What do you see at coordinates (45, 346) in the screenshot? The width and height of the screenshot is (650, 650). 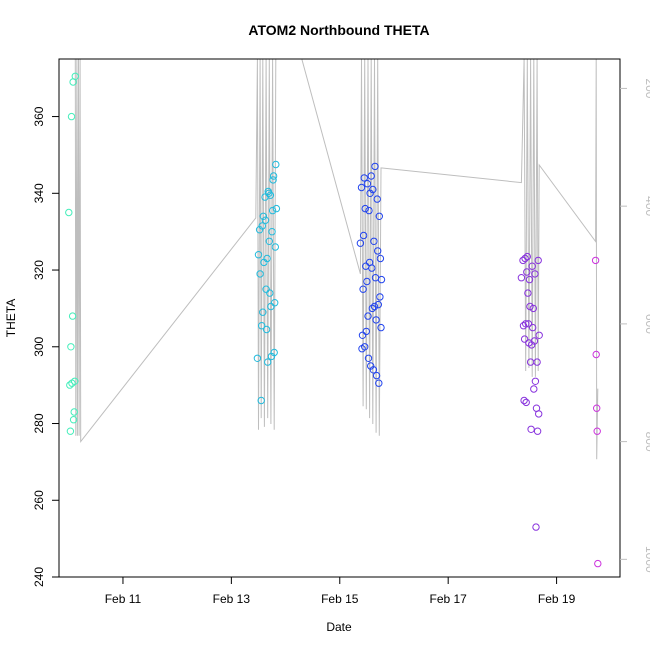 I see `y-axis: 240 260 280 300 320 340 360` at bounding box center [45, 346].